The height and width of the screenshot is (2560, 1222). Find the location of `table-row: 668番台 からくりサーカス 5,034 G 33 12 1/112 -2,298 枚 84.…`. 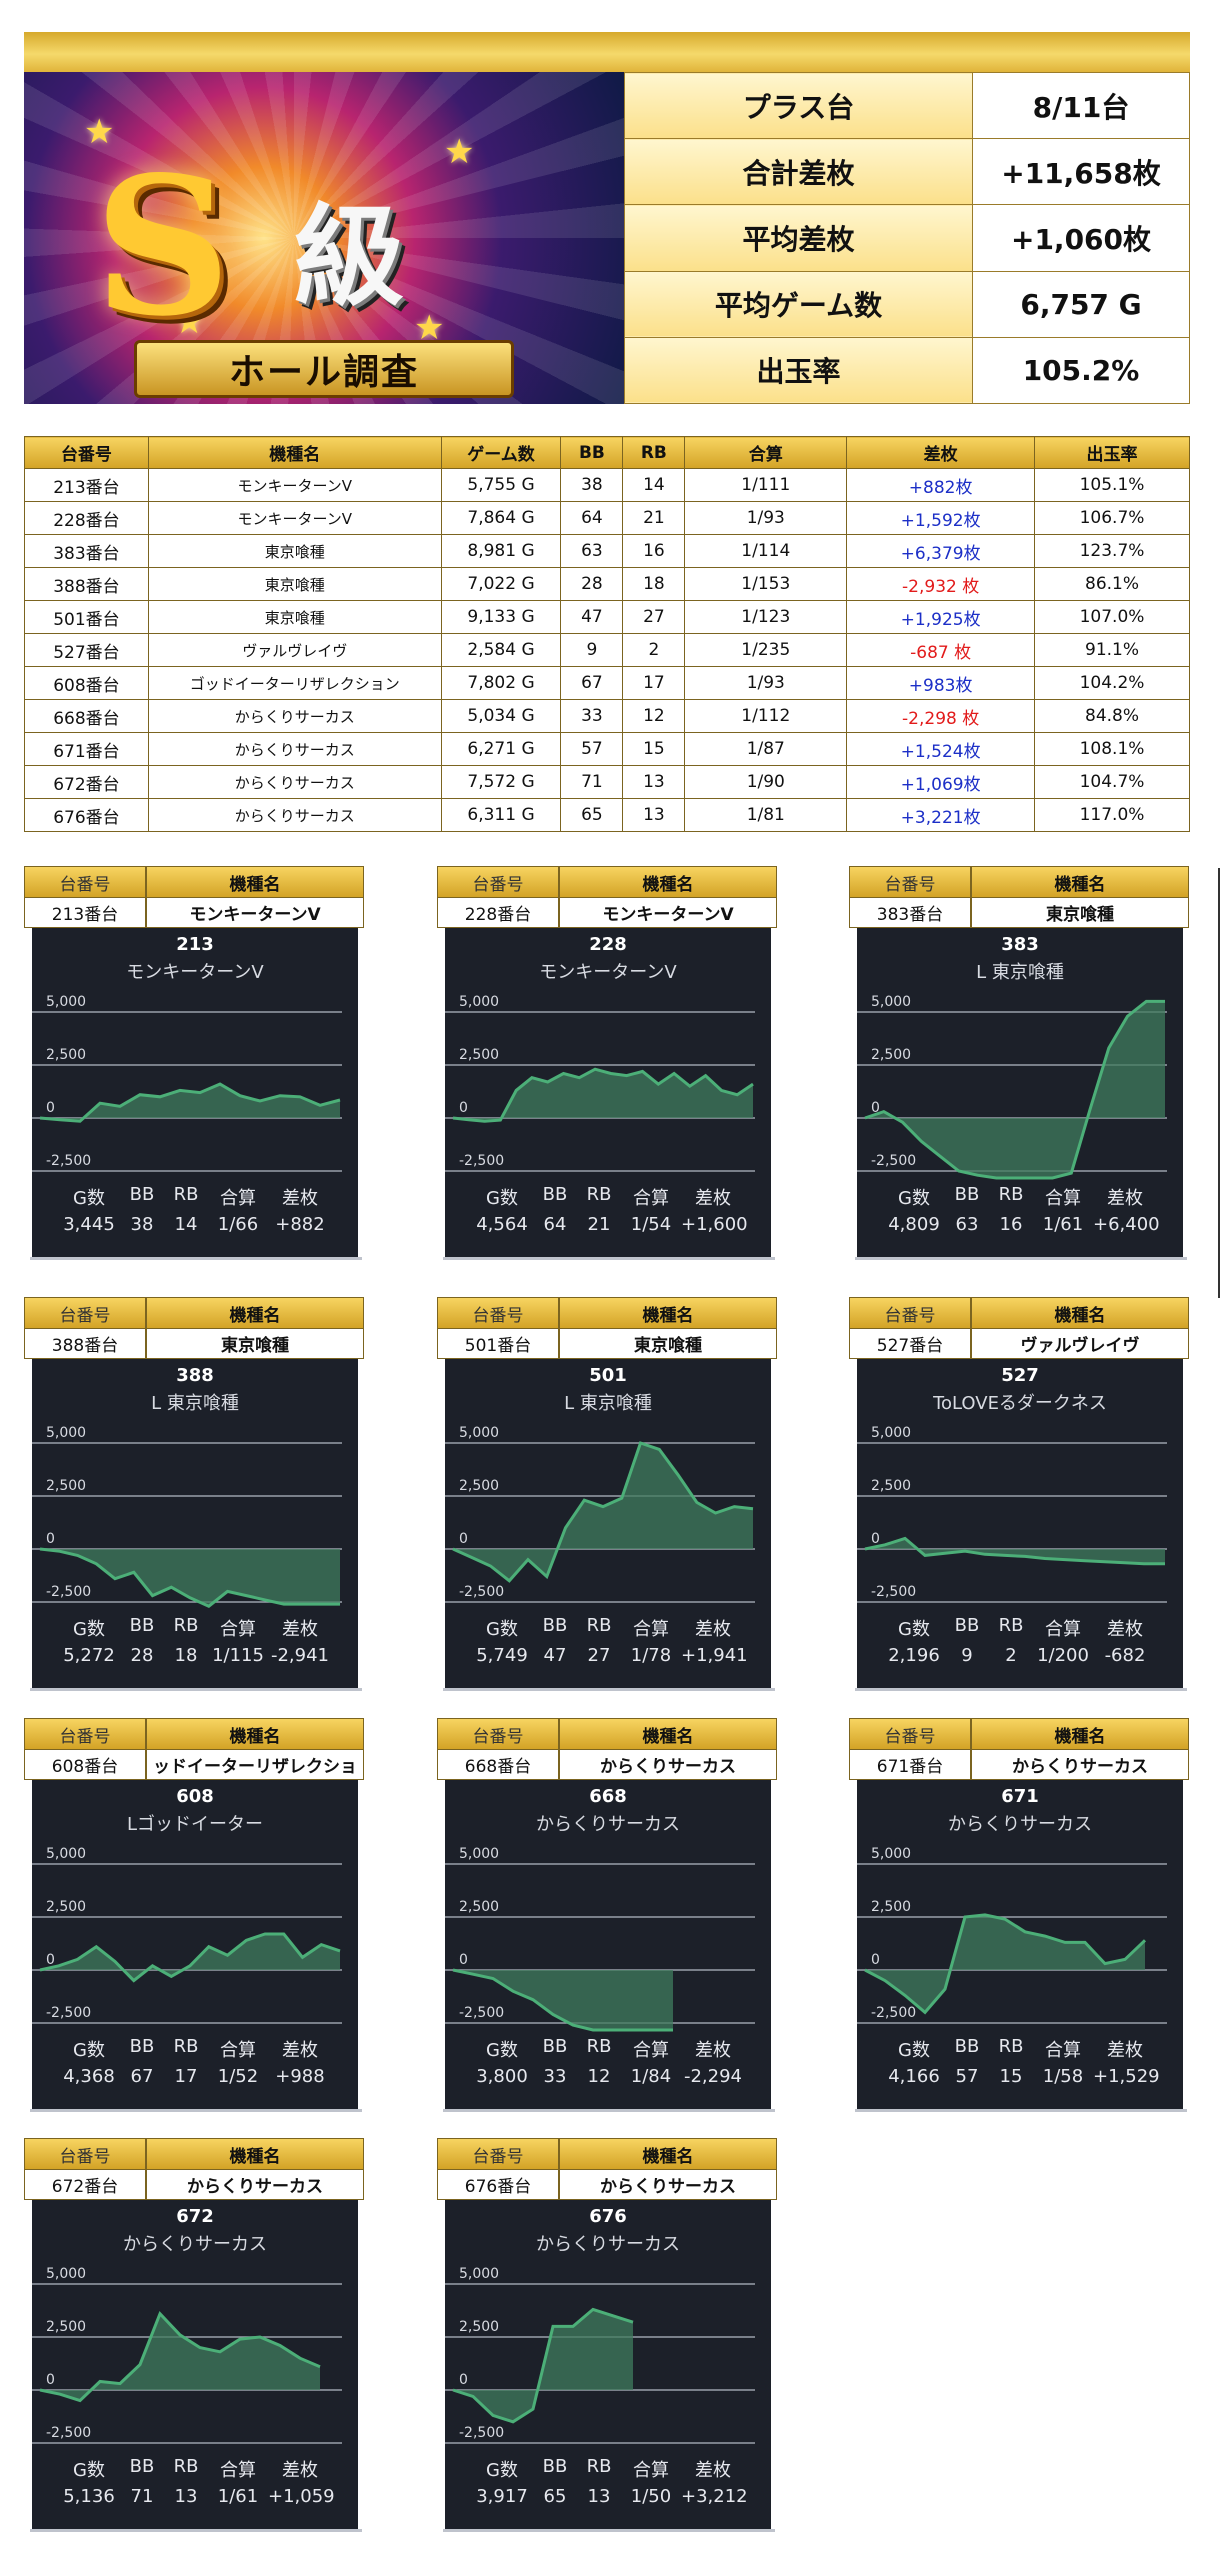

table-row: 668番台 からくりサーカス 5,034 G 33 12 1/112 -2,298 枚 84.… is located at coordinates (607, 716).